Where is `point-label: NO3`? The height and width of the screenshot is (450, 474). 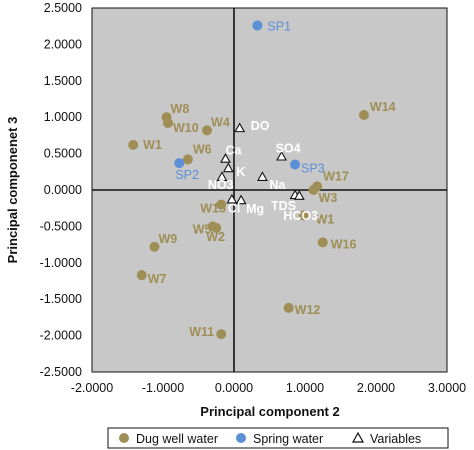 point-label: NO3 is located at coordinates (221, 185).